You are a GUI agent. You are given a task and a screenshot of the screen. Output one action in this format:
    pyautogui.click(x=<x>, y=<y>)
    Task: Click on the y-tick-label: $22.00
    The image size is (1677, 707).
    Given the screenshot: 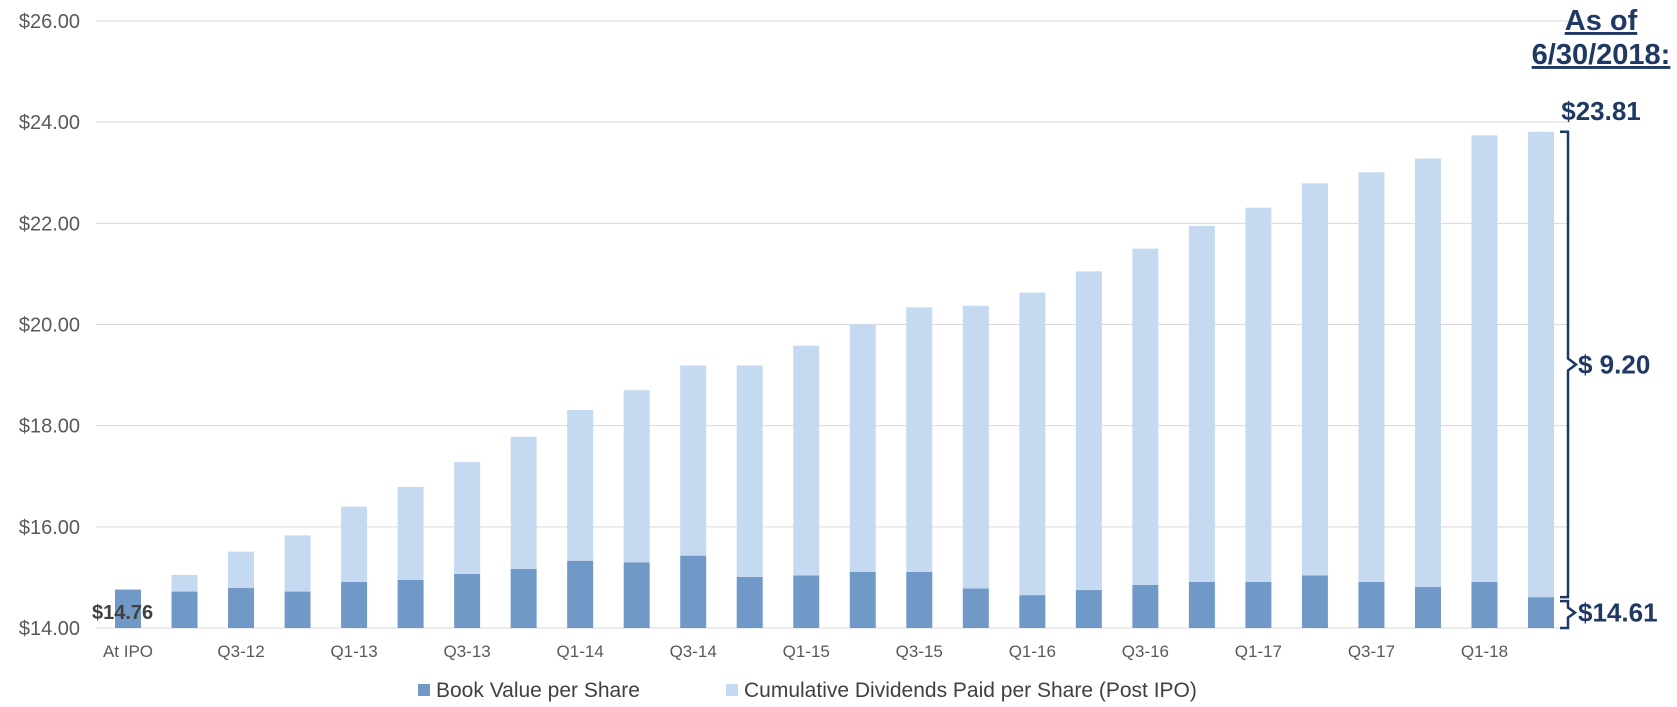 What is the action you would take?
    pyautogui.click(x=49, y=224)
    